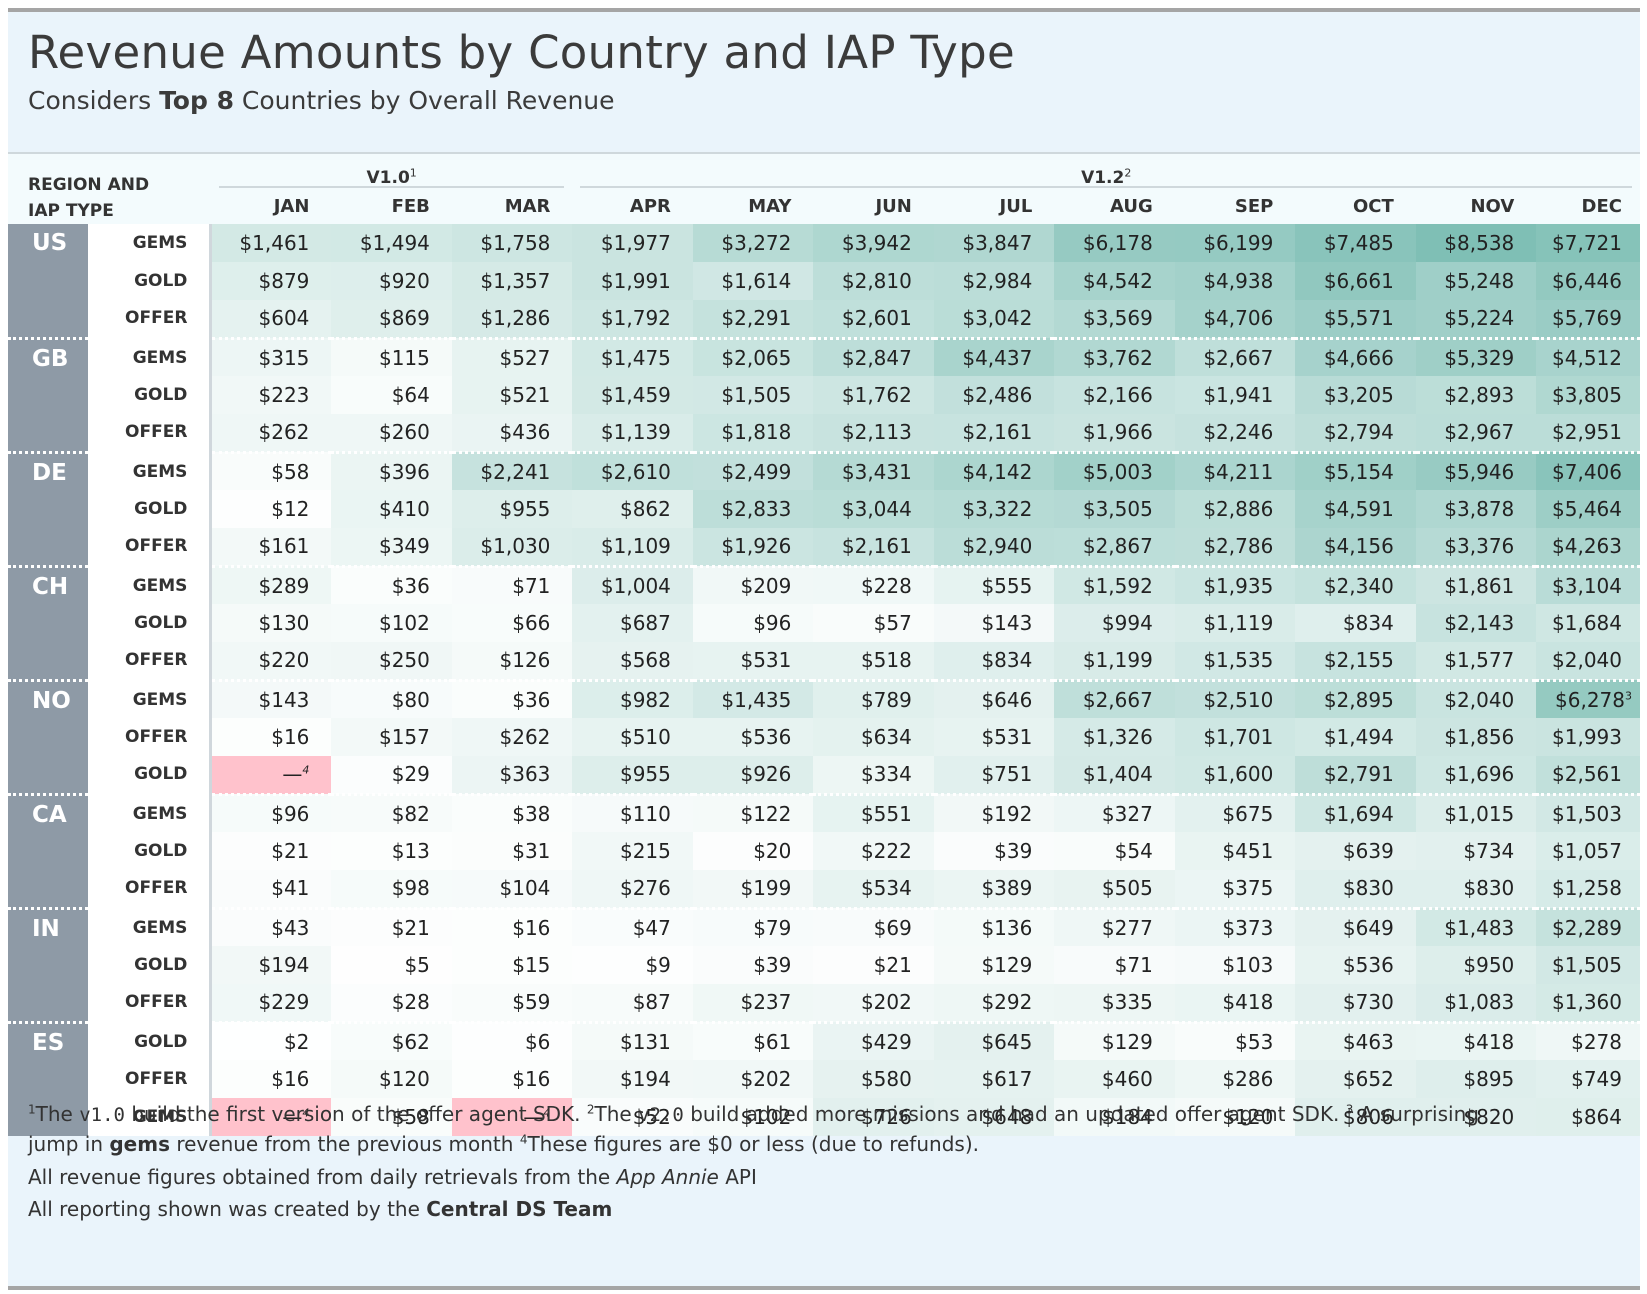 This screenshot has height=1294, width=1647. Describe the element at coordinates (893, 206) in the screenshot. I see `month-header-jun: JUN` at that location.